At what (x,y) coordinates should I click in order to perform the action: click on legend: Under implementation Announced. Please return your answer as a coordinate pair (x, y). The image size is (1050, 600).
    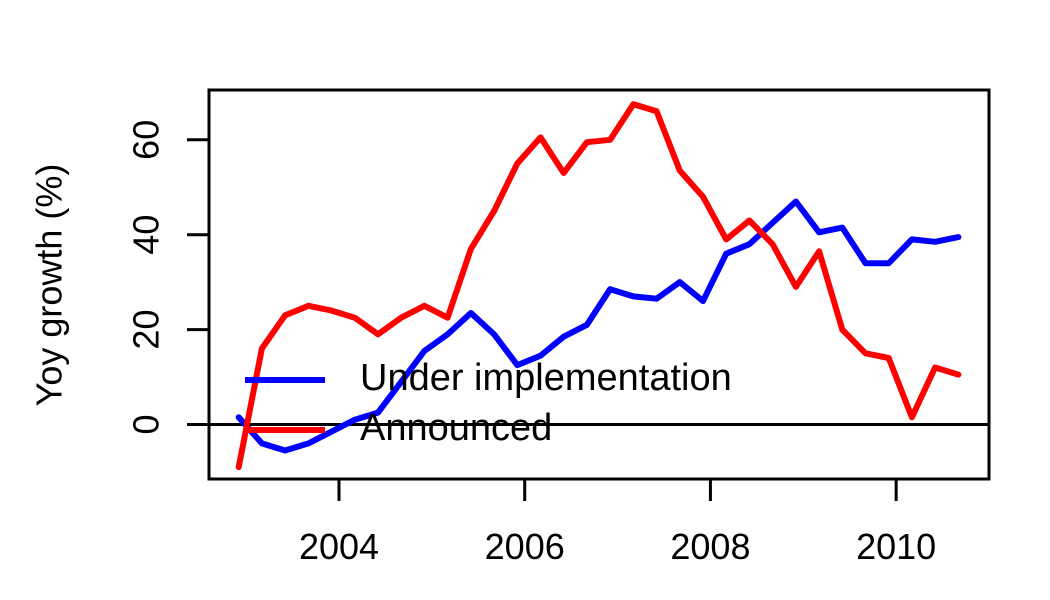
    Looking at the image, I should click on (488, 403).